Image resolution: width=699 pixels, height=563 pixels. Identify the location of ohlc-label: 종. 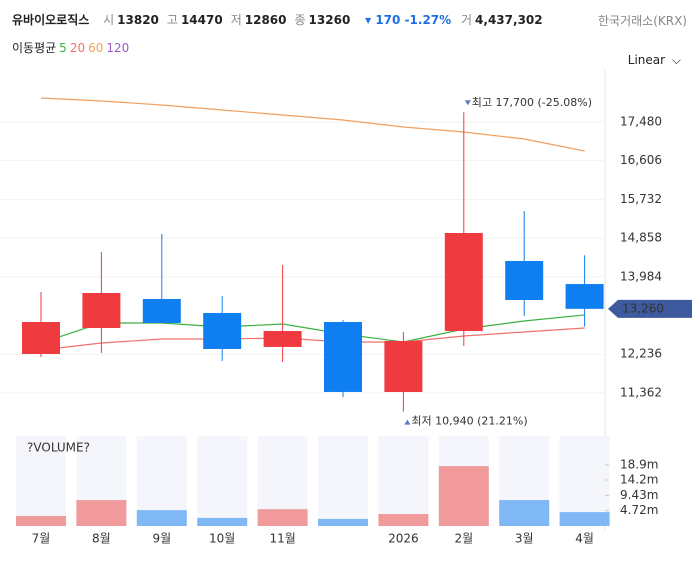
(300, 20).